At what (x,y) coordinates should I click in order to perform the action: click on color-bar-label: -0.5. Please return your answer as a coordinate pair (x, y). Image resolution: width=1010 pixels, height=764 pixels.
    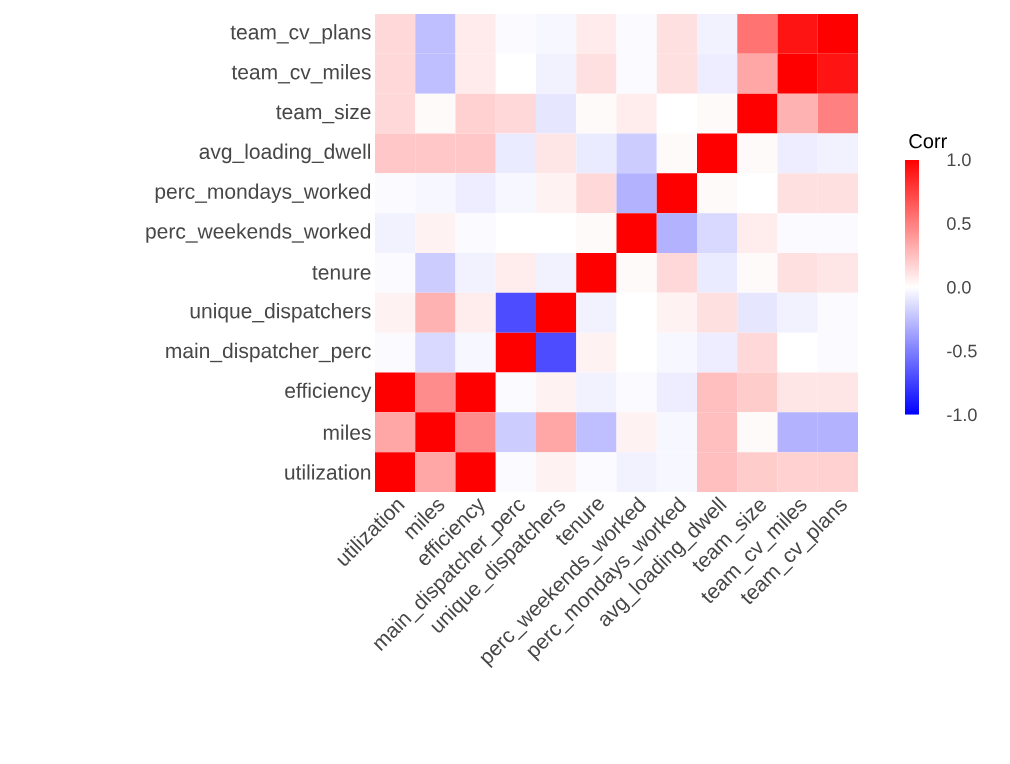
    Looking at the image, I should click on (962, 351).